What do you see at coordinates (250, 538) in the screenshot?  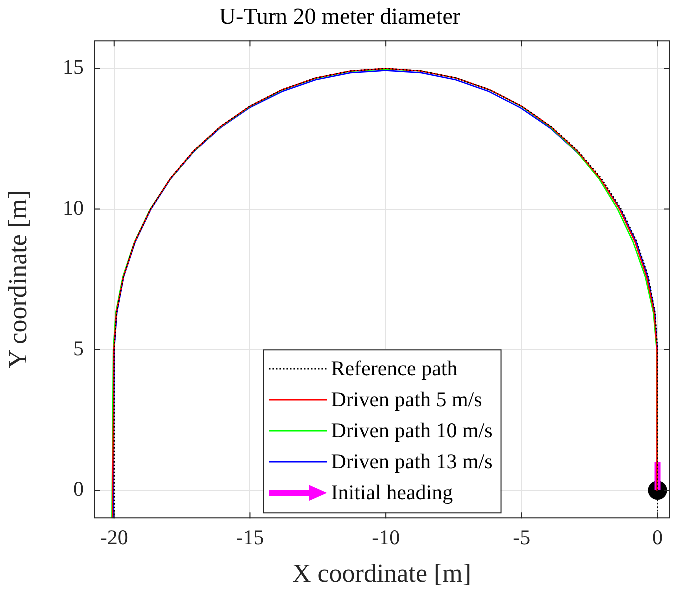 I see `x-tick-label: -15` at bounding box center [250, 538].